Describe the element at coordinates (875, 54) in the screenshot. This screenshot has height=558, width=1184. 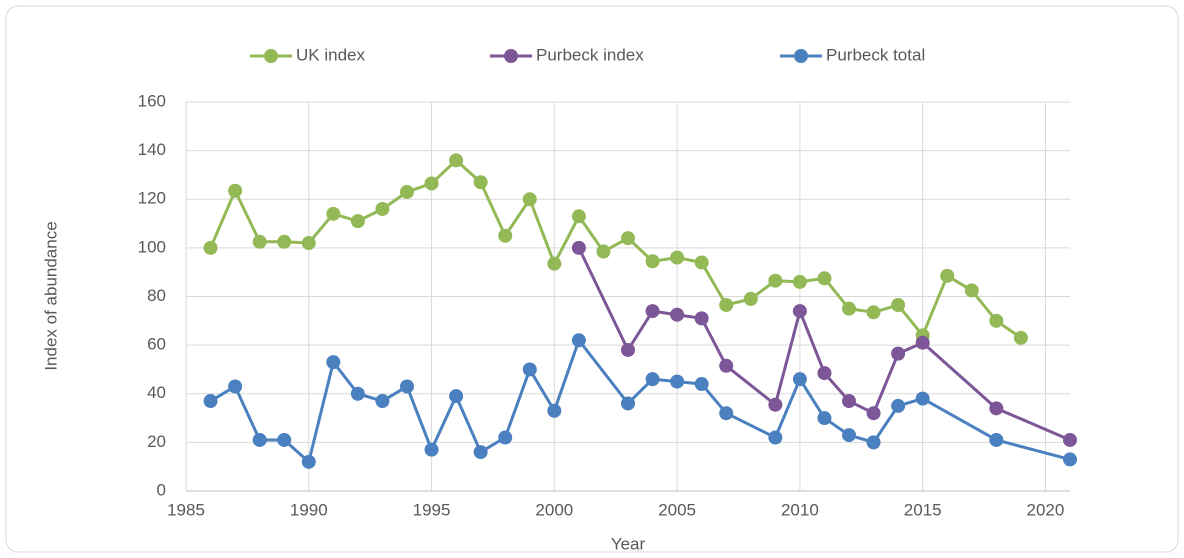
I see `legend-label: Purbeck total` at that location.